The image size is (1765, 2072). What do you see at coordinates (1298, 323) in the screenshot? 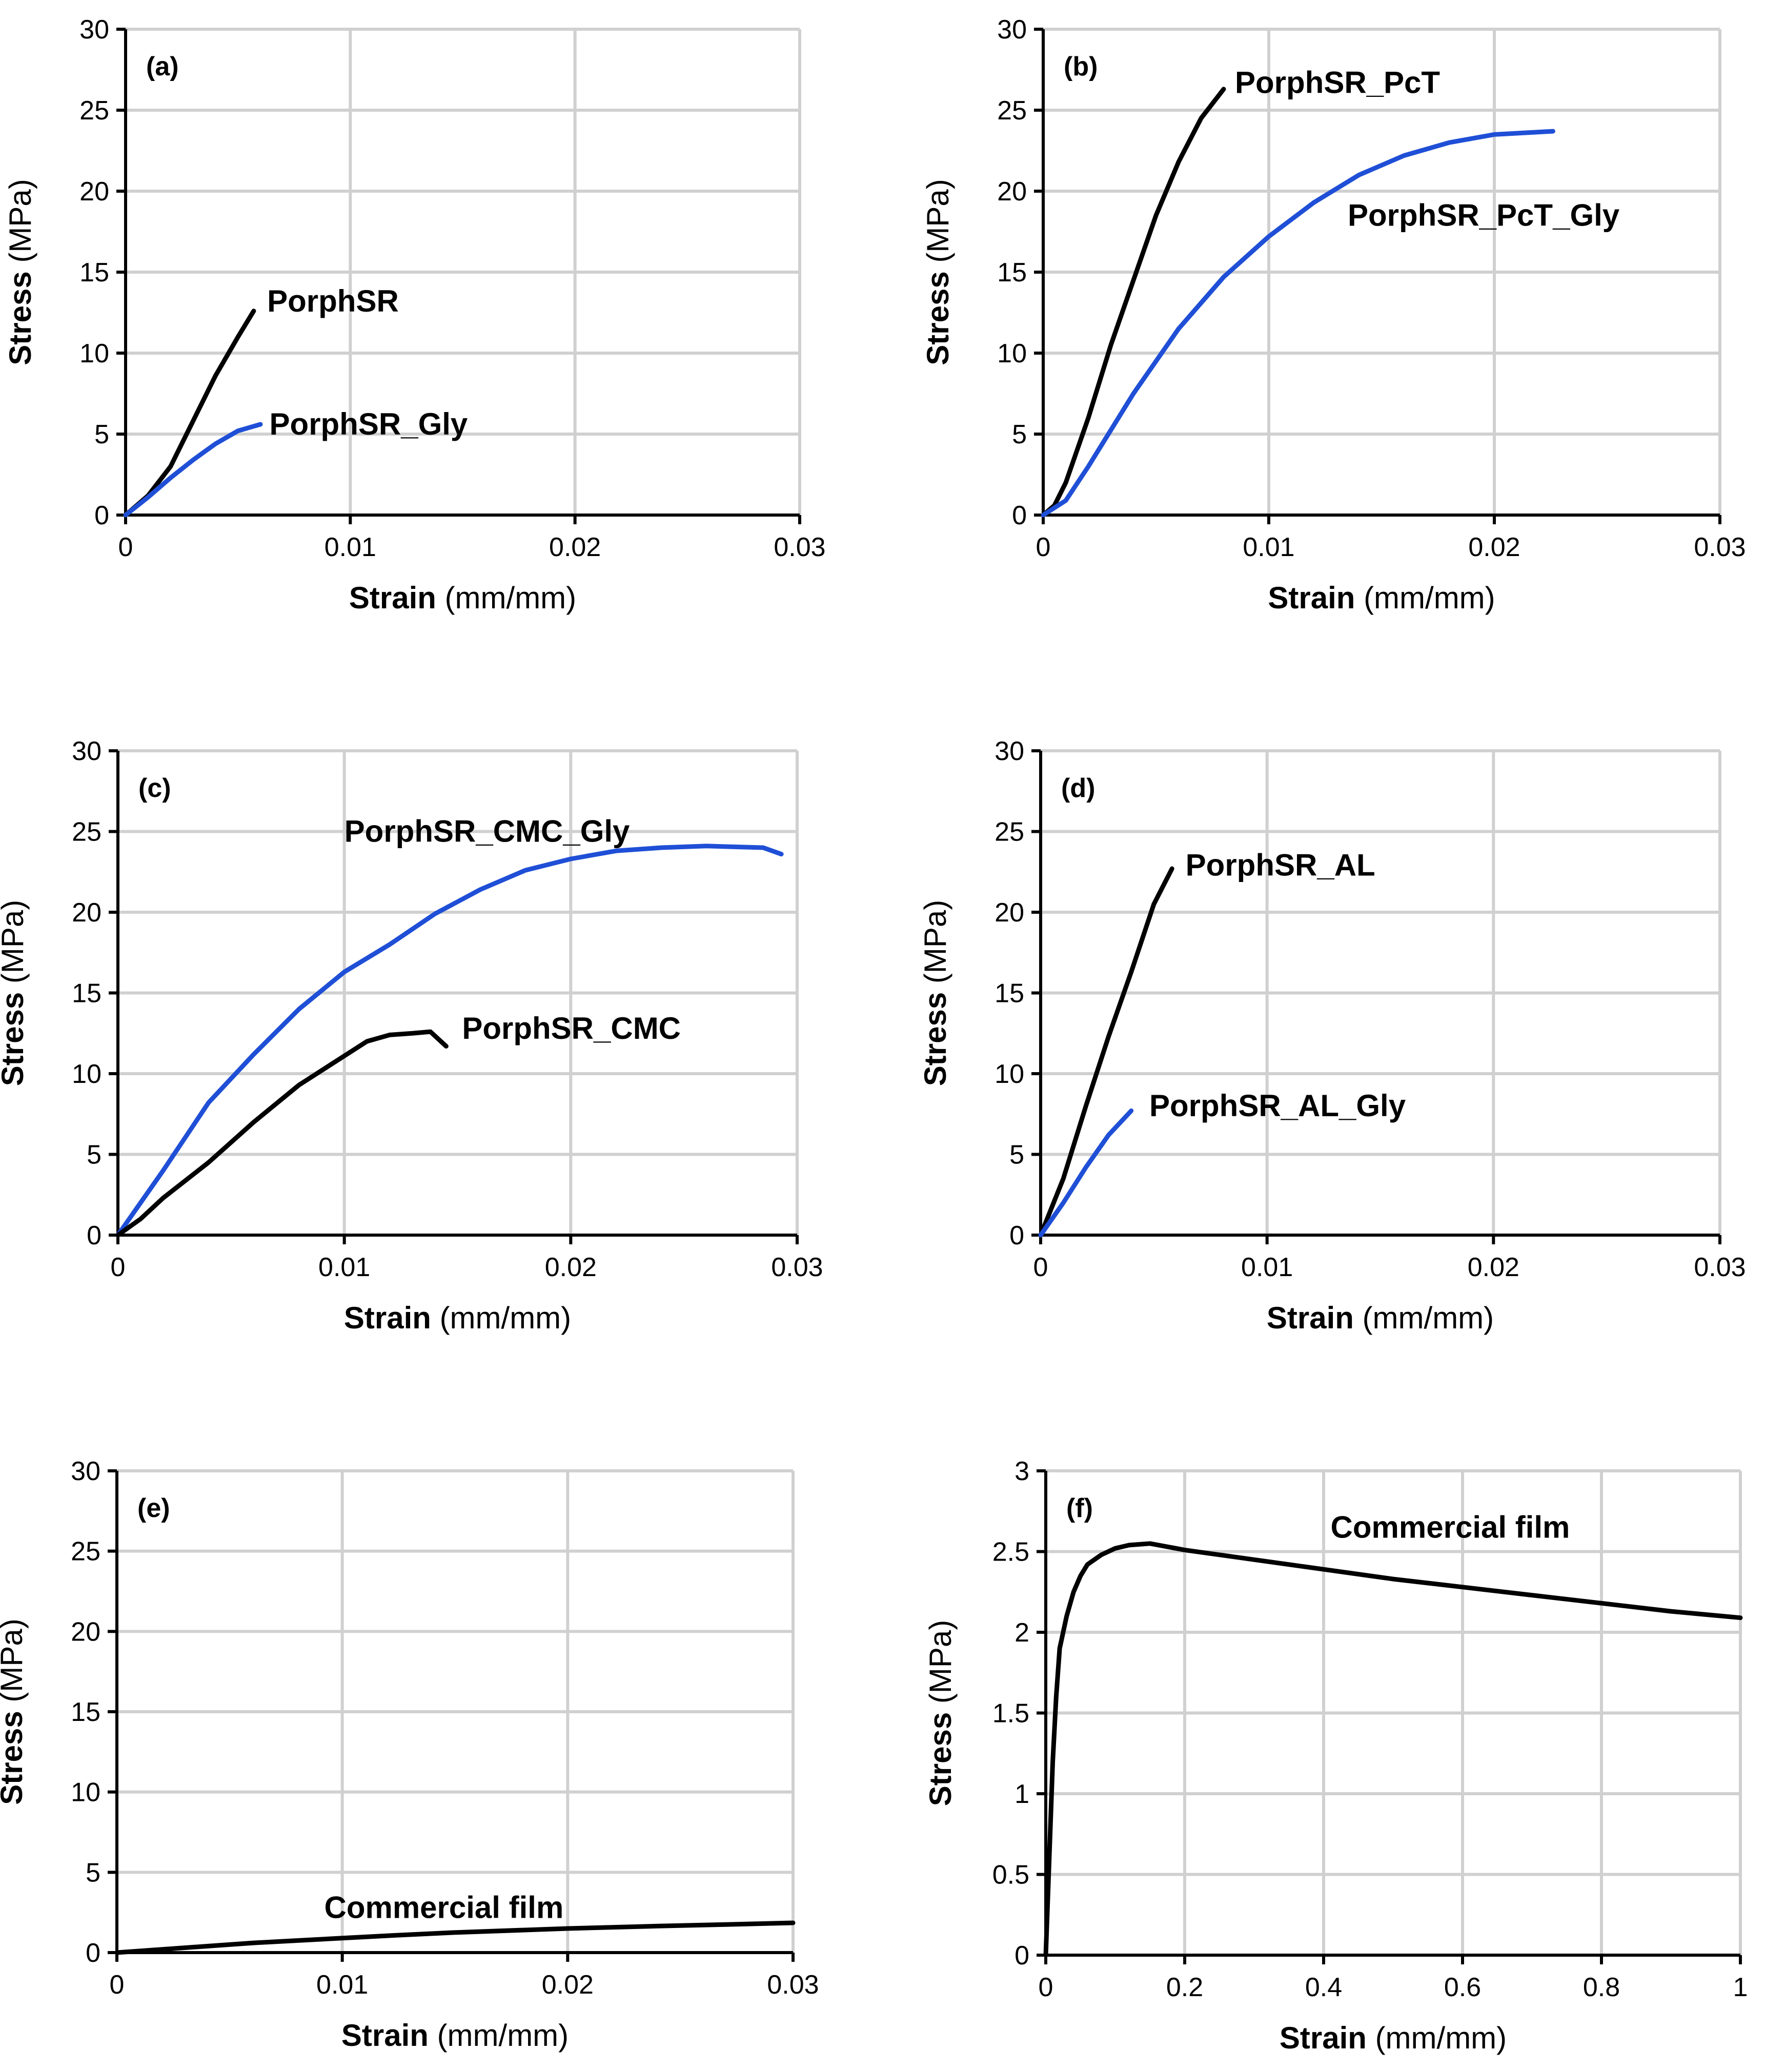
I see `series-line-porphsr-pct-gly` at bounding box center [1298, 323].